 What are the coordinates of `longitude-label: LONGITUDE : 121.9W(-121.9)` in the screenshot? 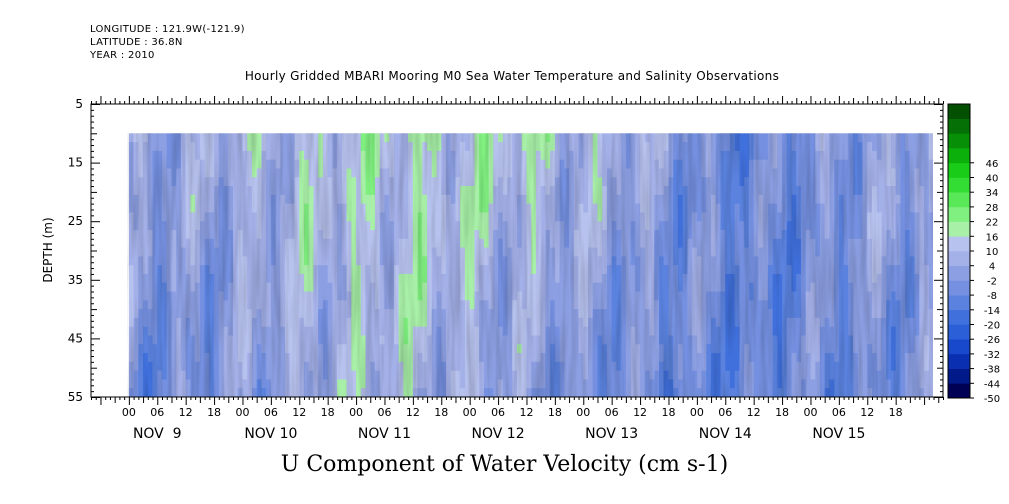 It's located at (167, 29).